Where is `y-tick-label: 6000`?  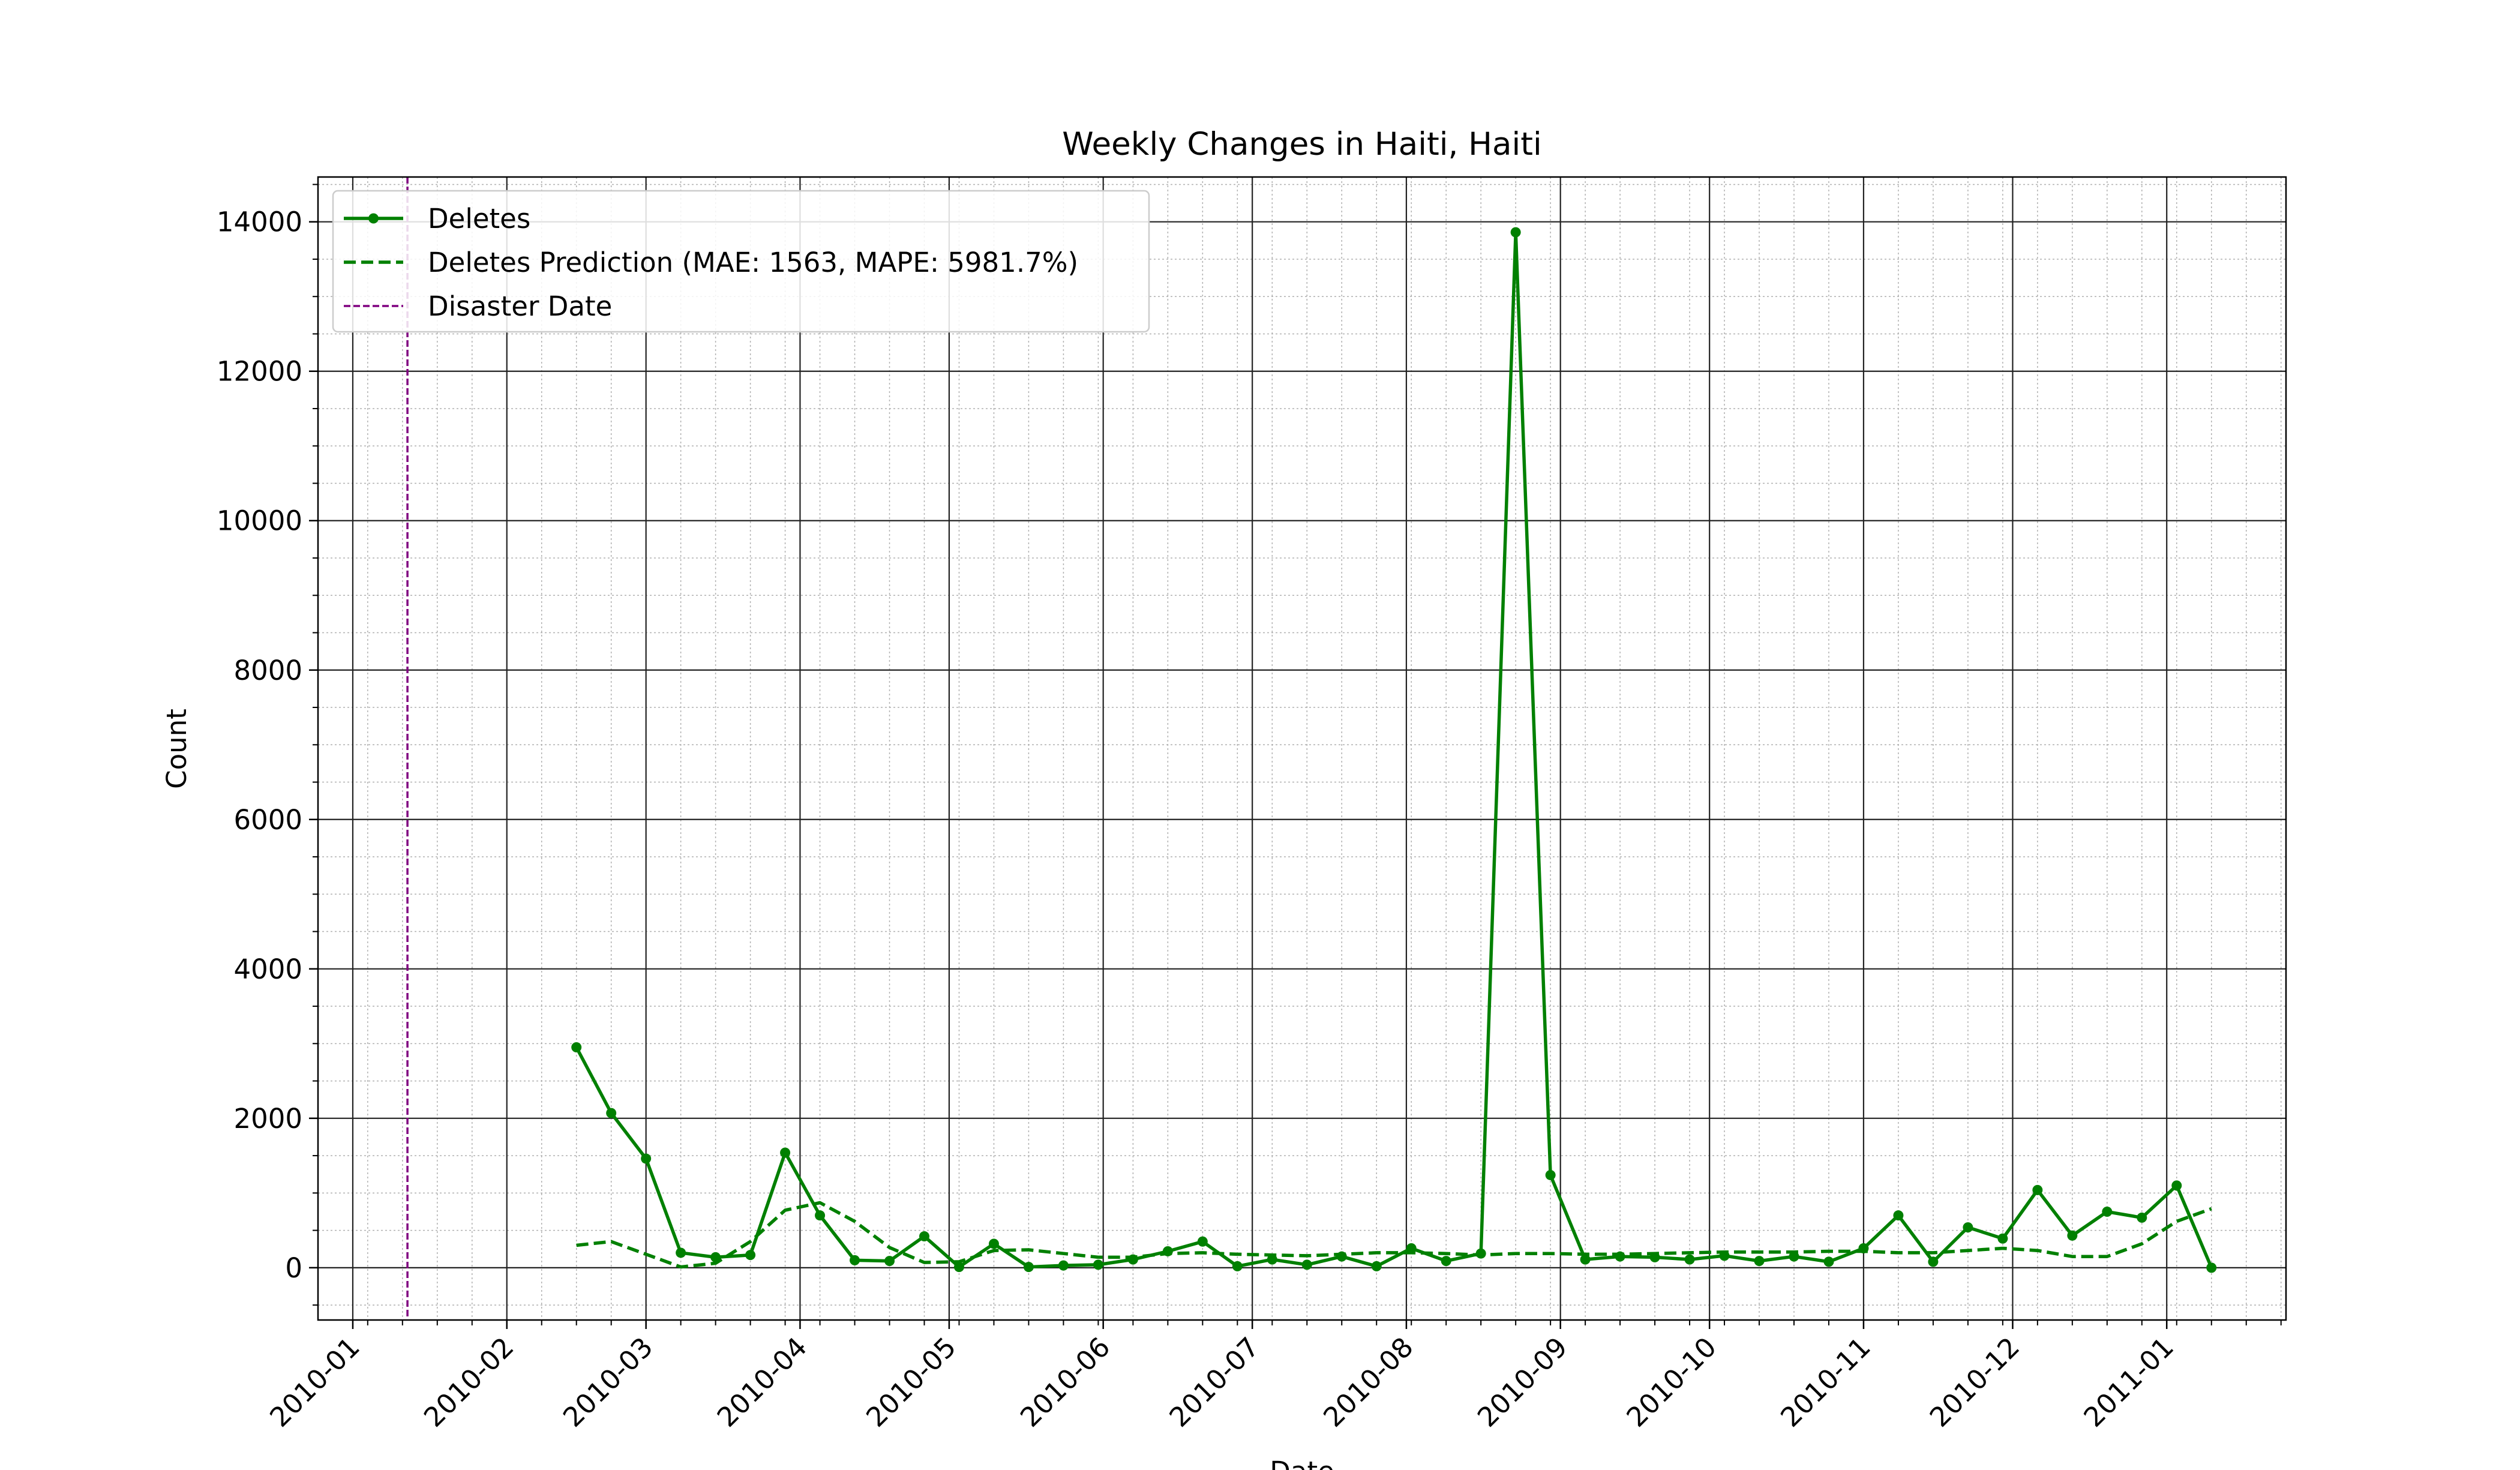 y-tick-label: 6000 is located at coordinates (267, 820).